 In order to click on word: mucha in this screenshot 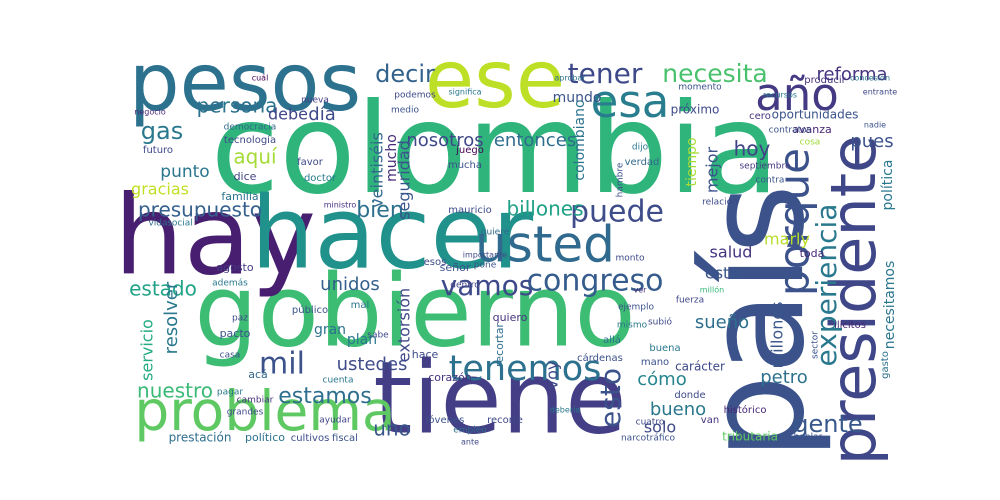, I will do `click(465, 165)`.